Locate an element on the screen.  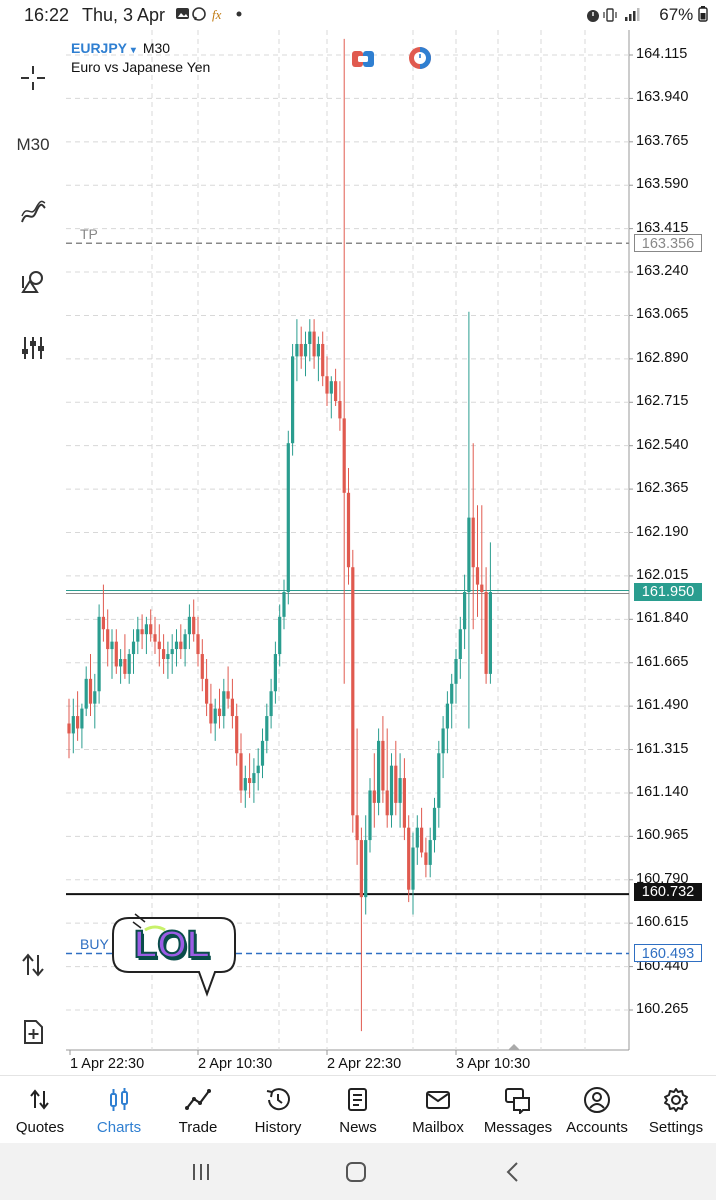
timeframe-button: M30 is located at coordinates (33, 144).